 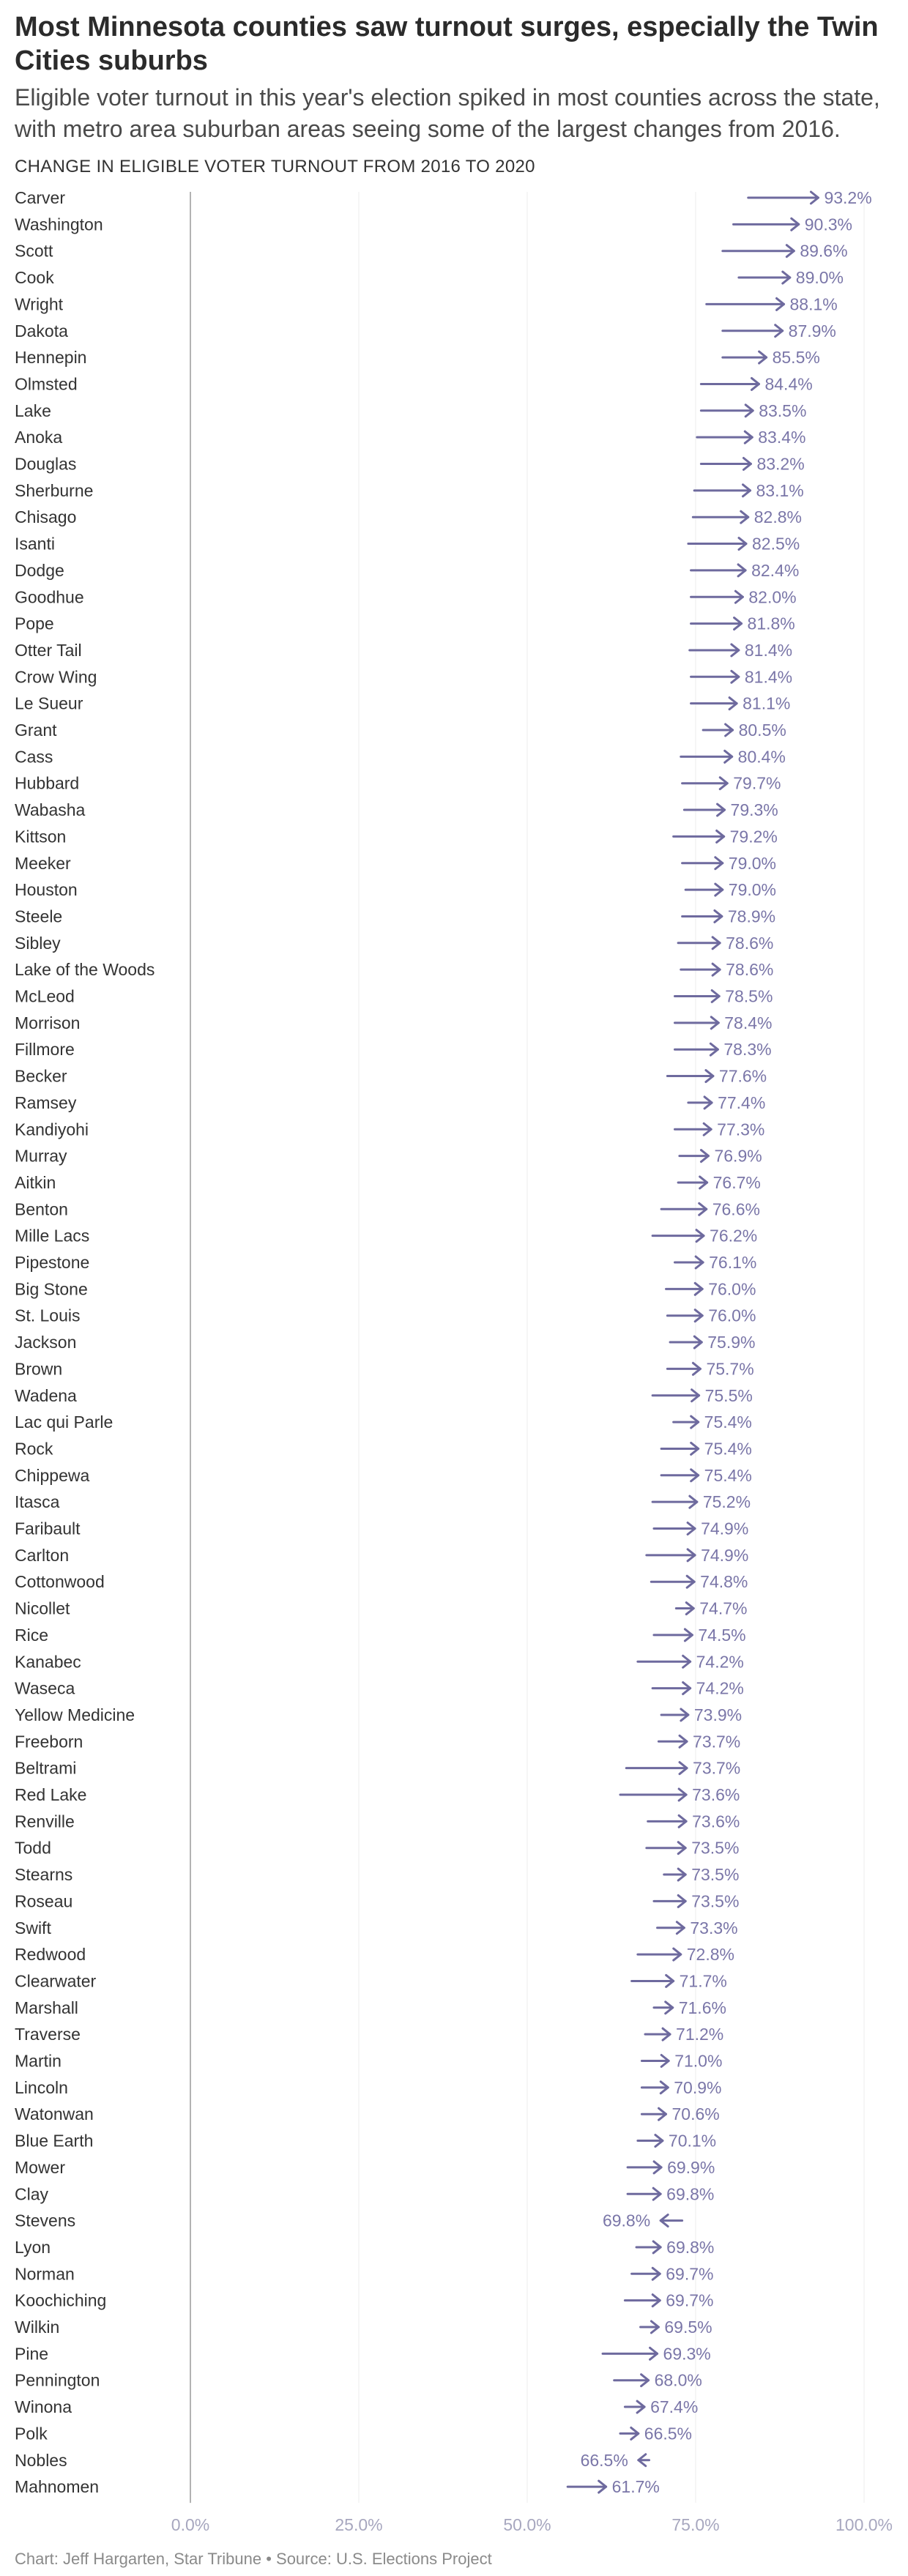 I want to click on county-row: Freeborn 73.7%, so click(x=377, y=1741).